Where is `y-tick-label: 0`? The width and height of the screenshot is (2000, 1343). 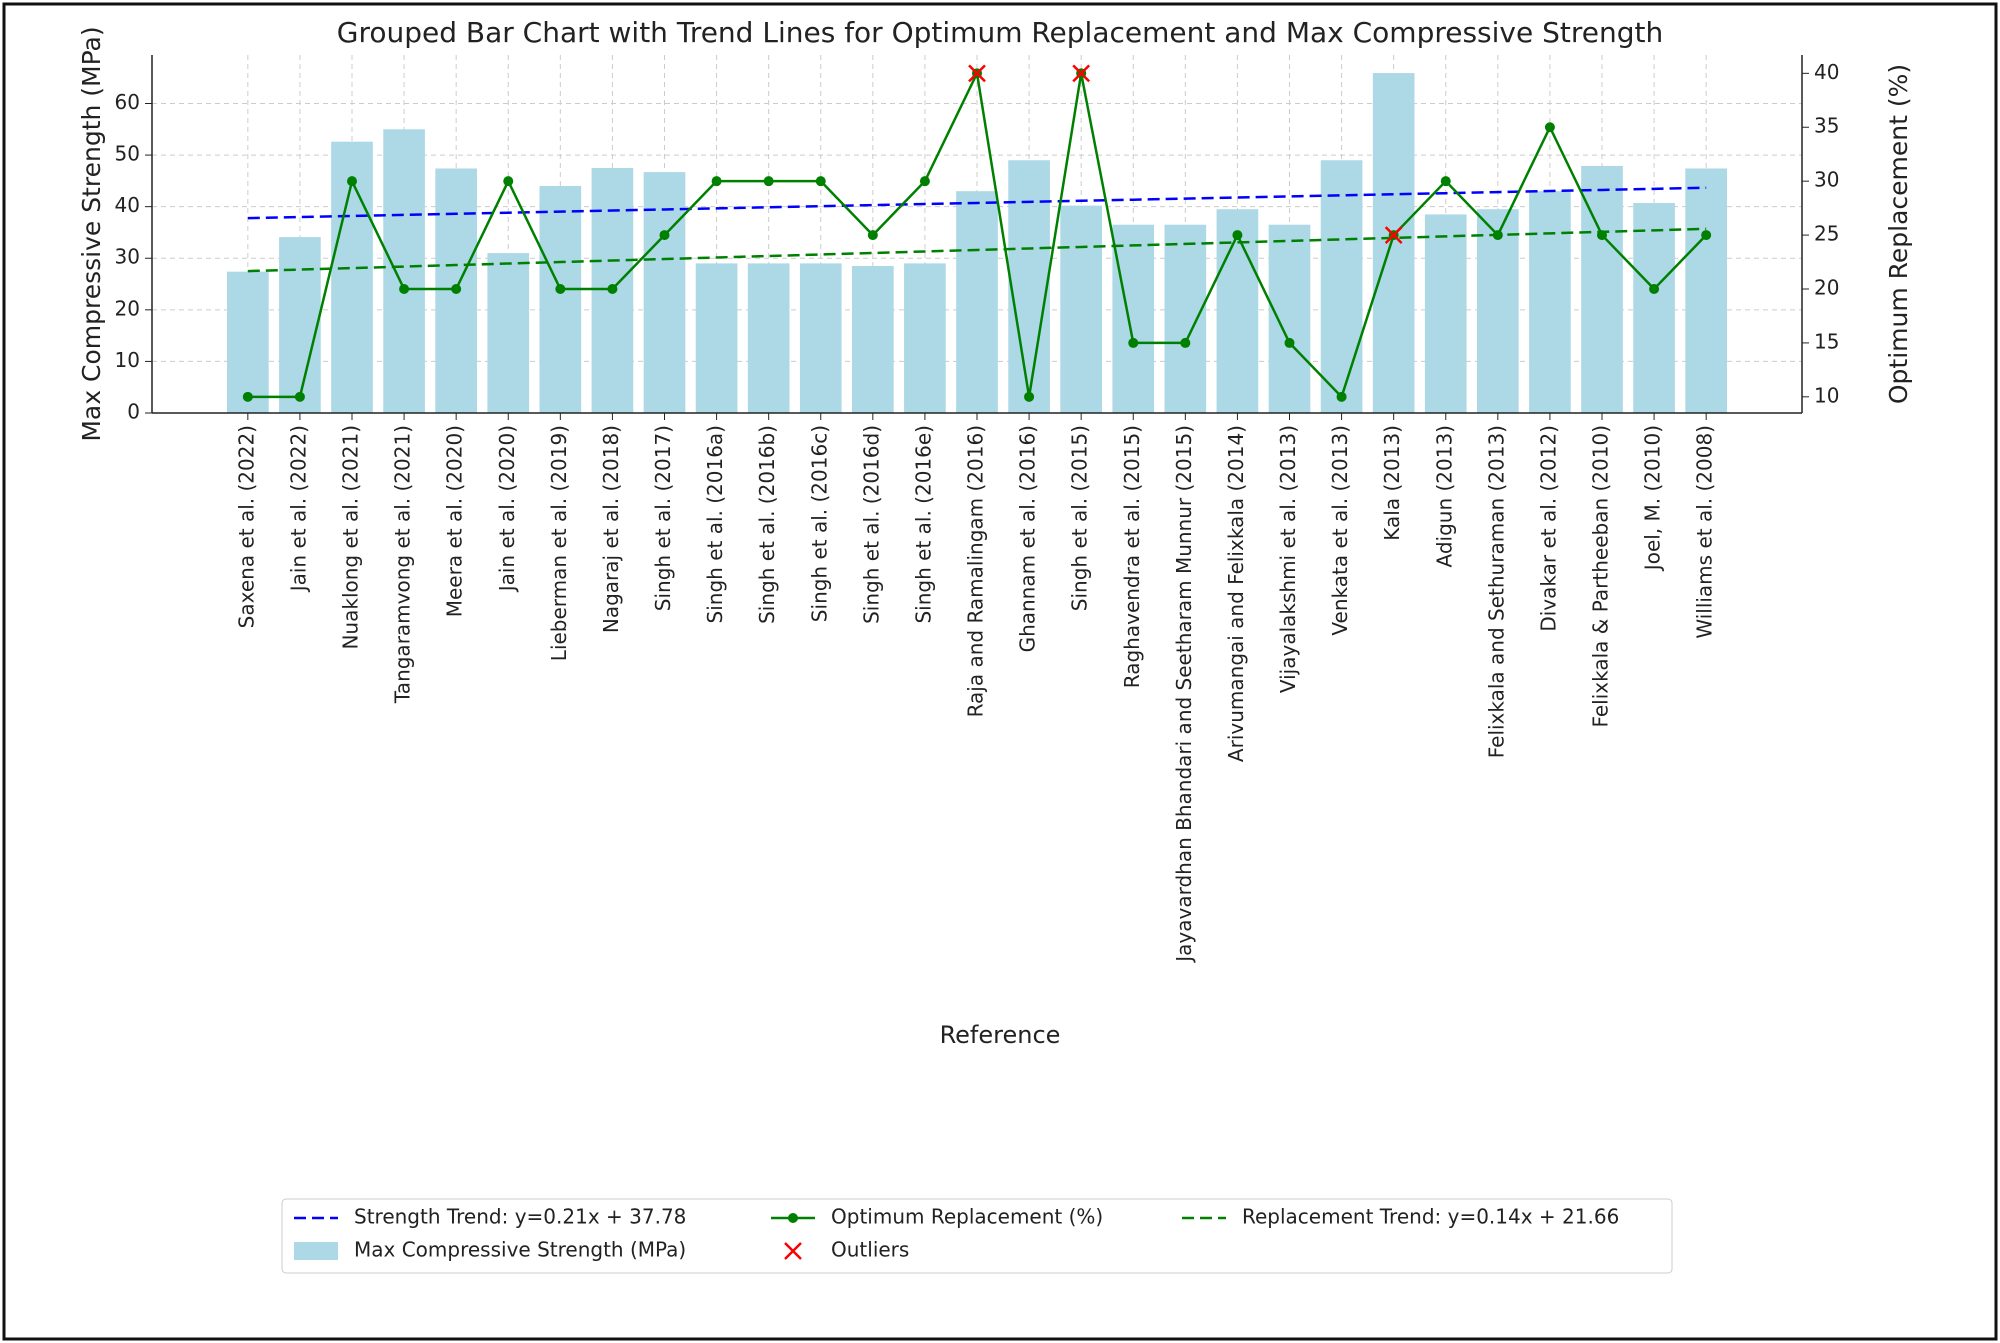 y-tick-label: 0 is located at coordinates (133, 412).